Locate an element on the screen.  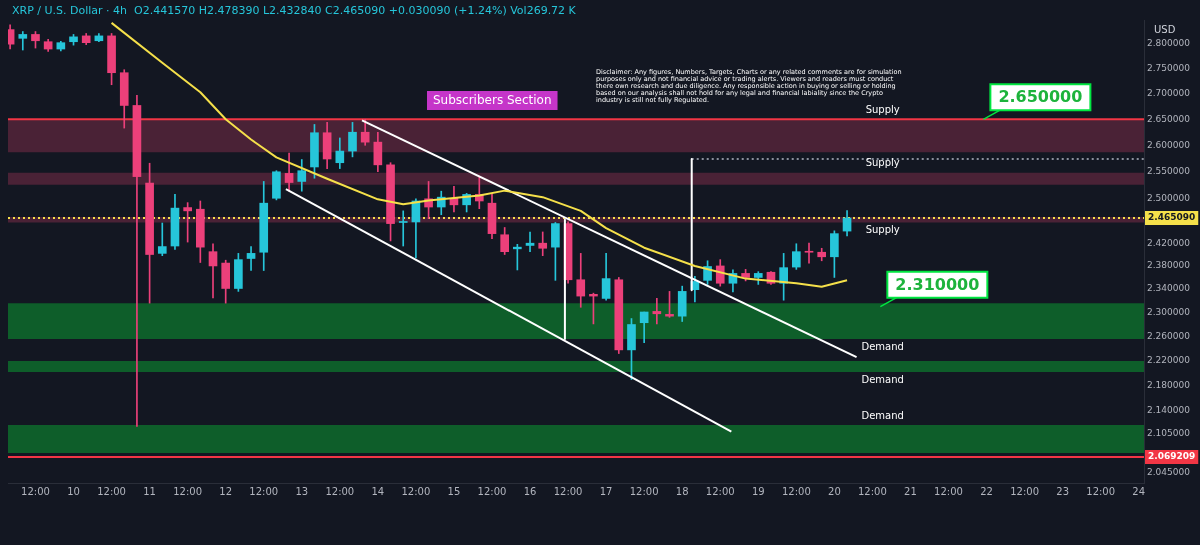
x-tick-label: 14 is located at coordinates (378, 491).